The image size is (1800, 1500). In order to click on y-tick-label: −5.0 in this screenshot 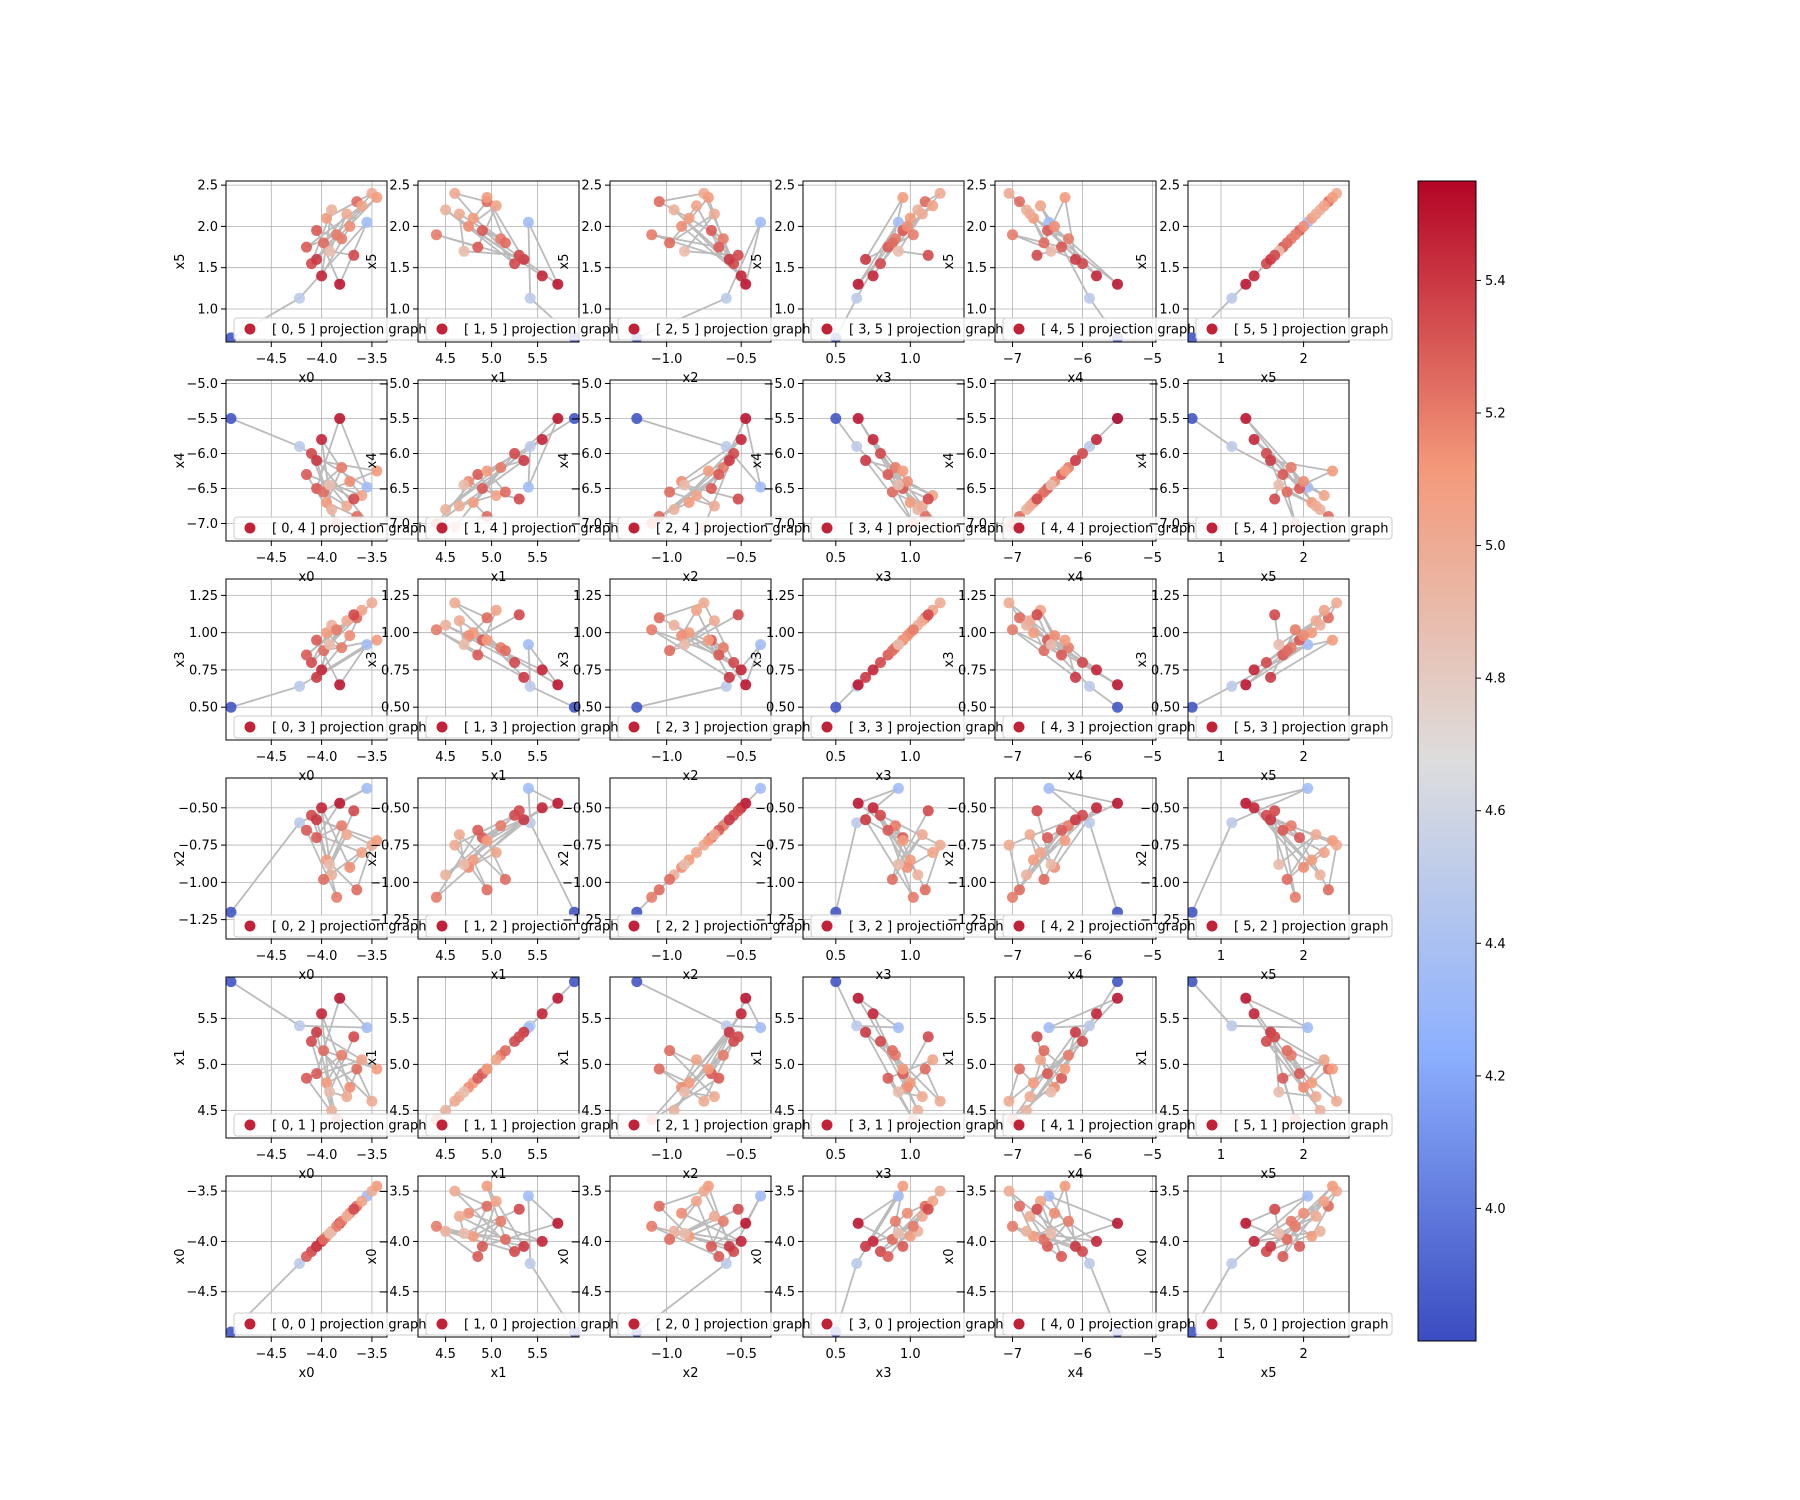, I will do `click(202, 384)`.